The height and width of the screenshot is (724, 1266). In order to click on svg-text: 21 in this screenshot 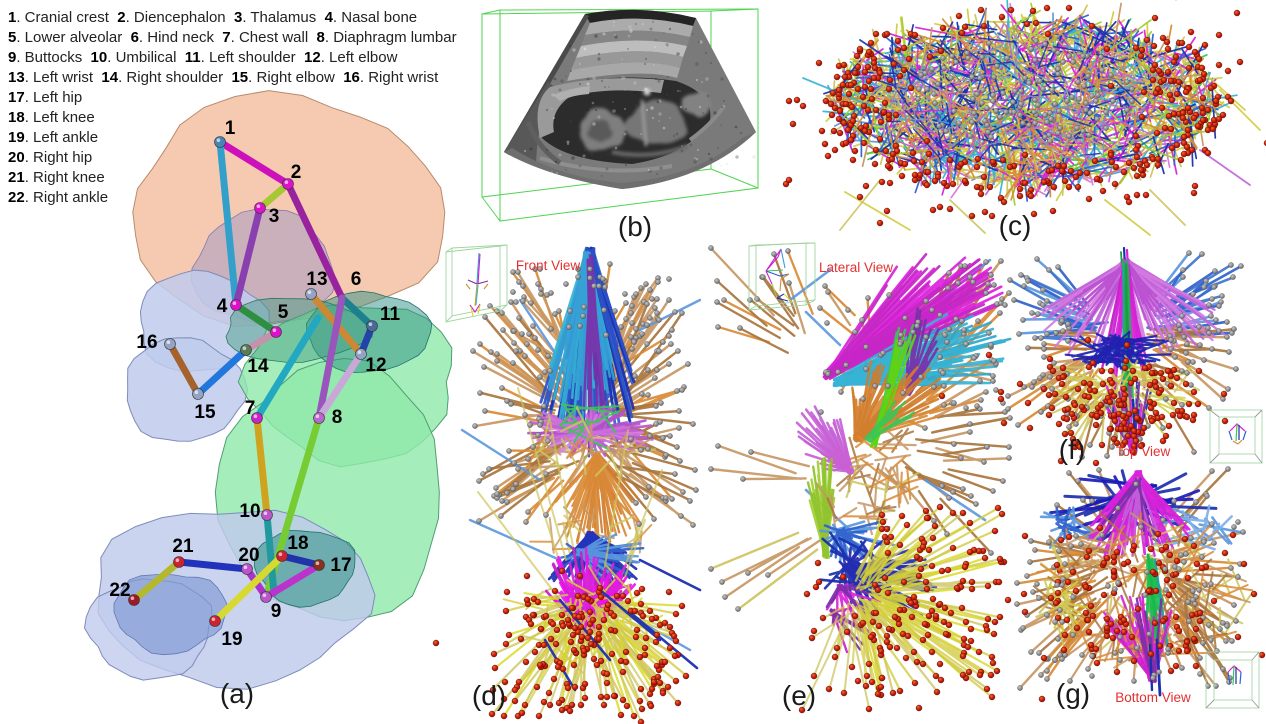, I will do `click(183, 546)`.